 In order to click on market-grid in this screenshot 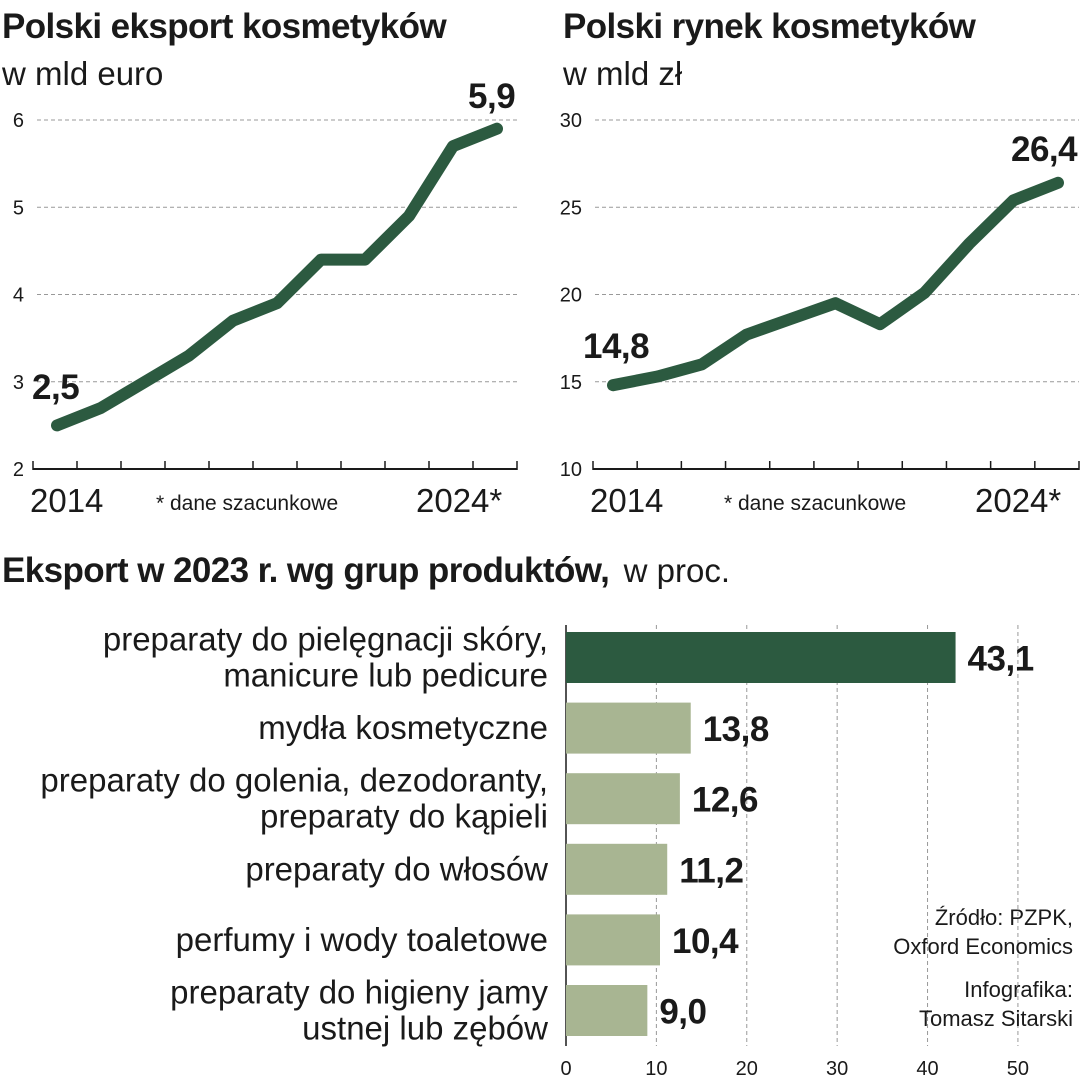, I will do `click(837, 251)`.